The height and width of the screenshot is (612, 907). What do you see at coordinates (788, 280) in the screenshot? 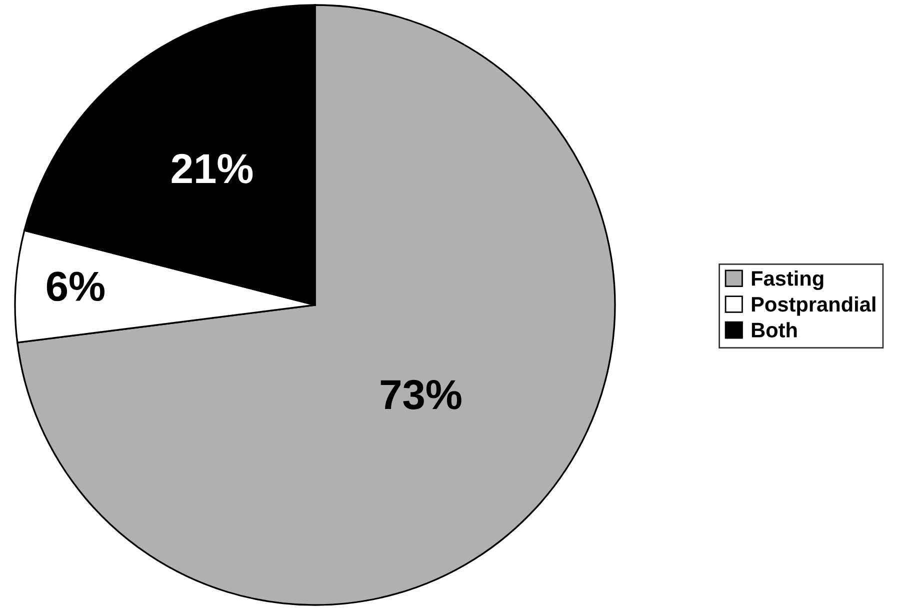
I see `legend-label: Fasting` at bounding box center [788, 280].